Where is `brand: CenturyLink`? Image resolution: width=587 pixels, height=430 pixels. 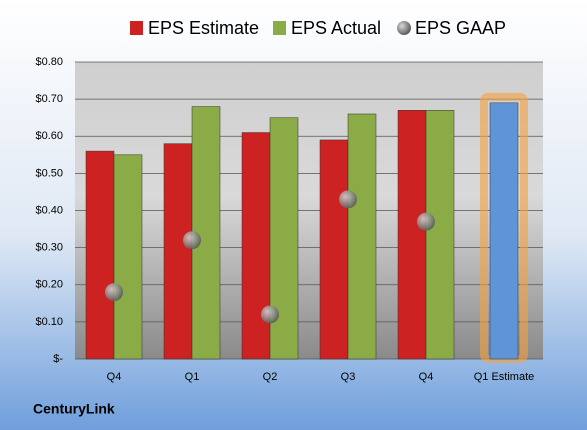 brand: CenturyLink is located at coordinates (74, 409).